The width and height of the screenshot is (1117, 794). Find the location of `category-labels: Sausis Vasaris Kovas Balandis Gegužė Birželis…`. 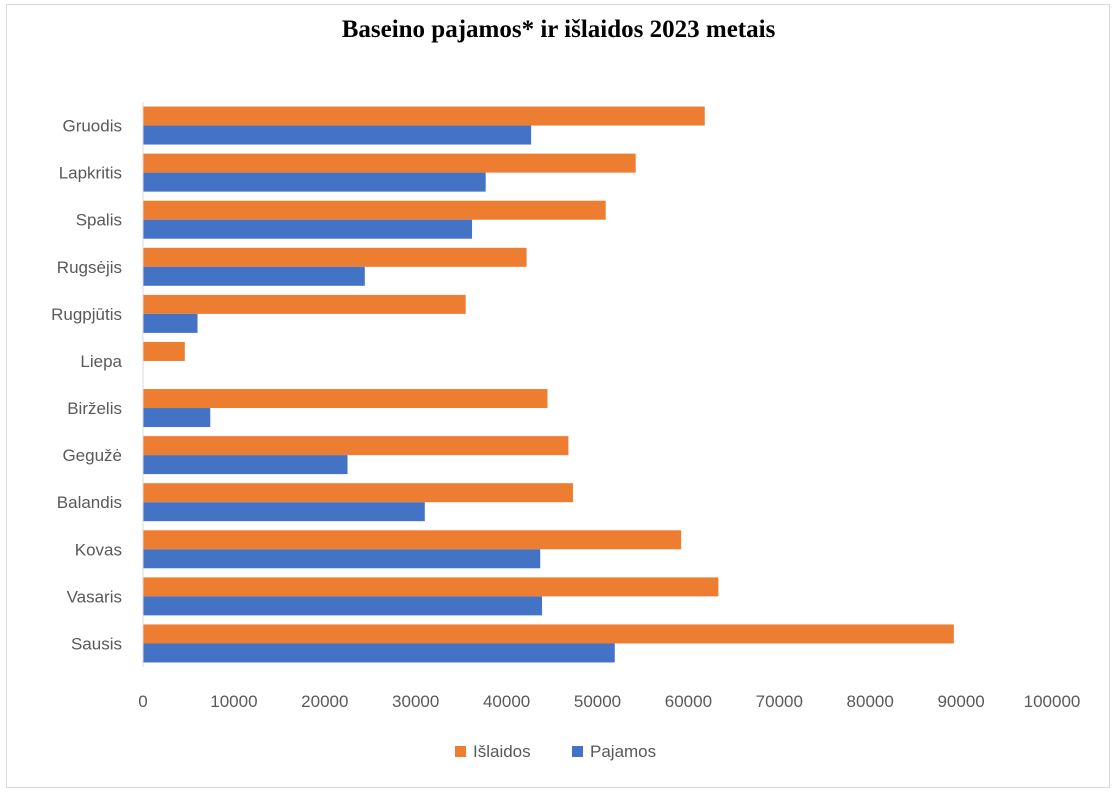

category-labels: Sausis Vasaris Kovas Balandis Gegužė Birželis… is located at coordinates (86, 385).